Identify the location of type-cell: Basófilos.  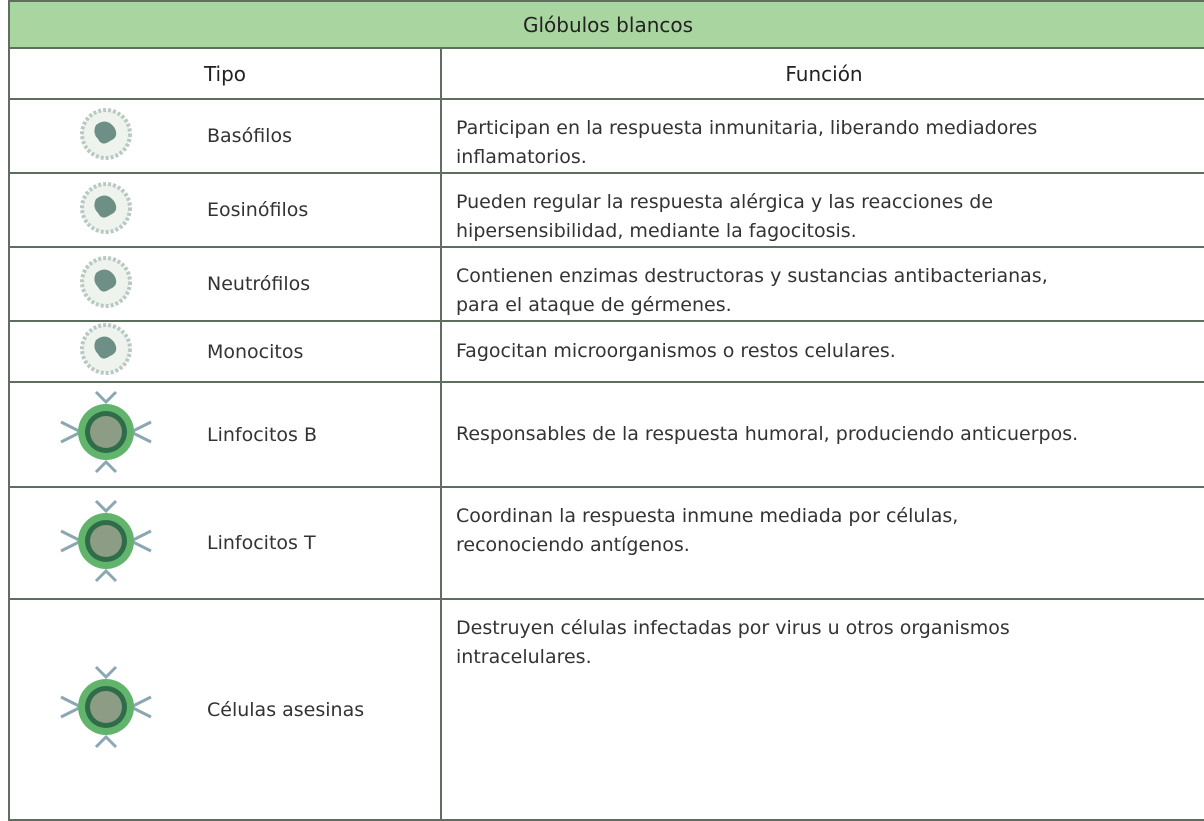
(321, 136).